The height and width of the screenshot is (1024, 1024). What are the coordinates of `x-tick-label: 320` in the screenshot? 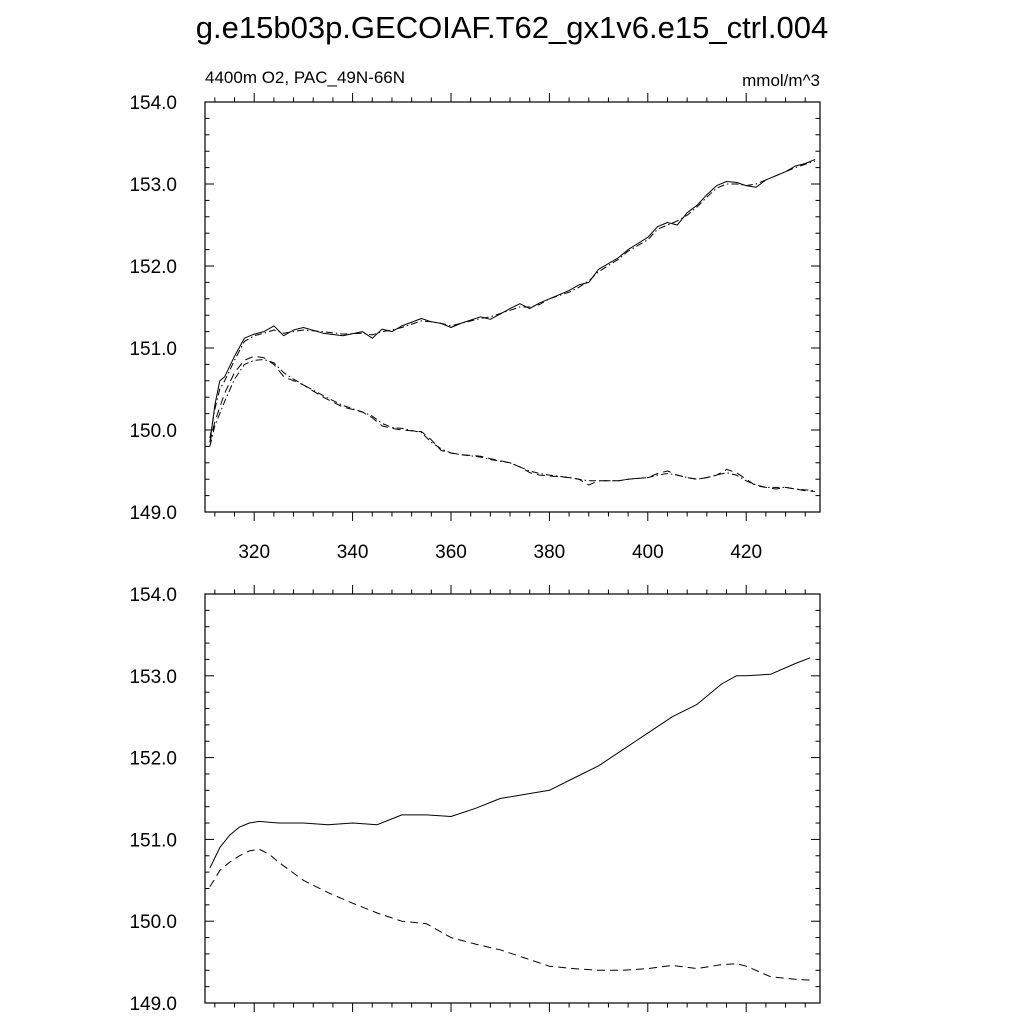 It's located at (254, 552).